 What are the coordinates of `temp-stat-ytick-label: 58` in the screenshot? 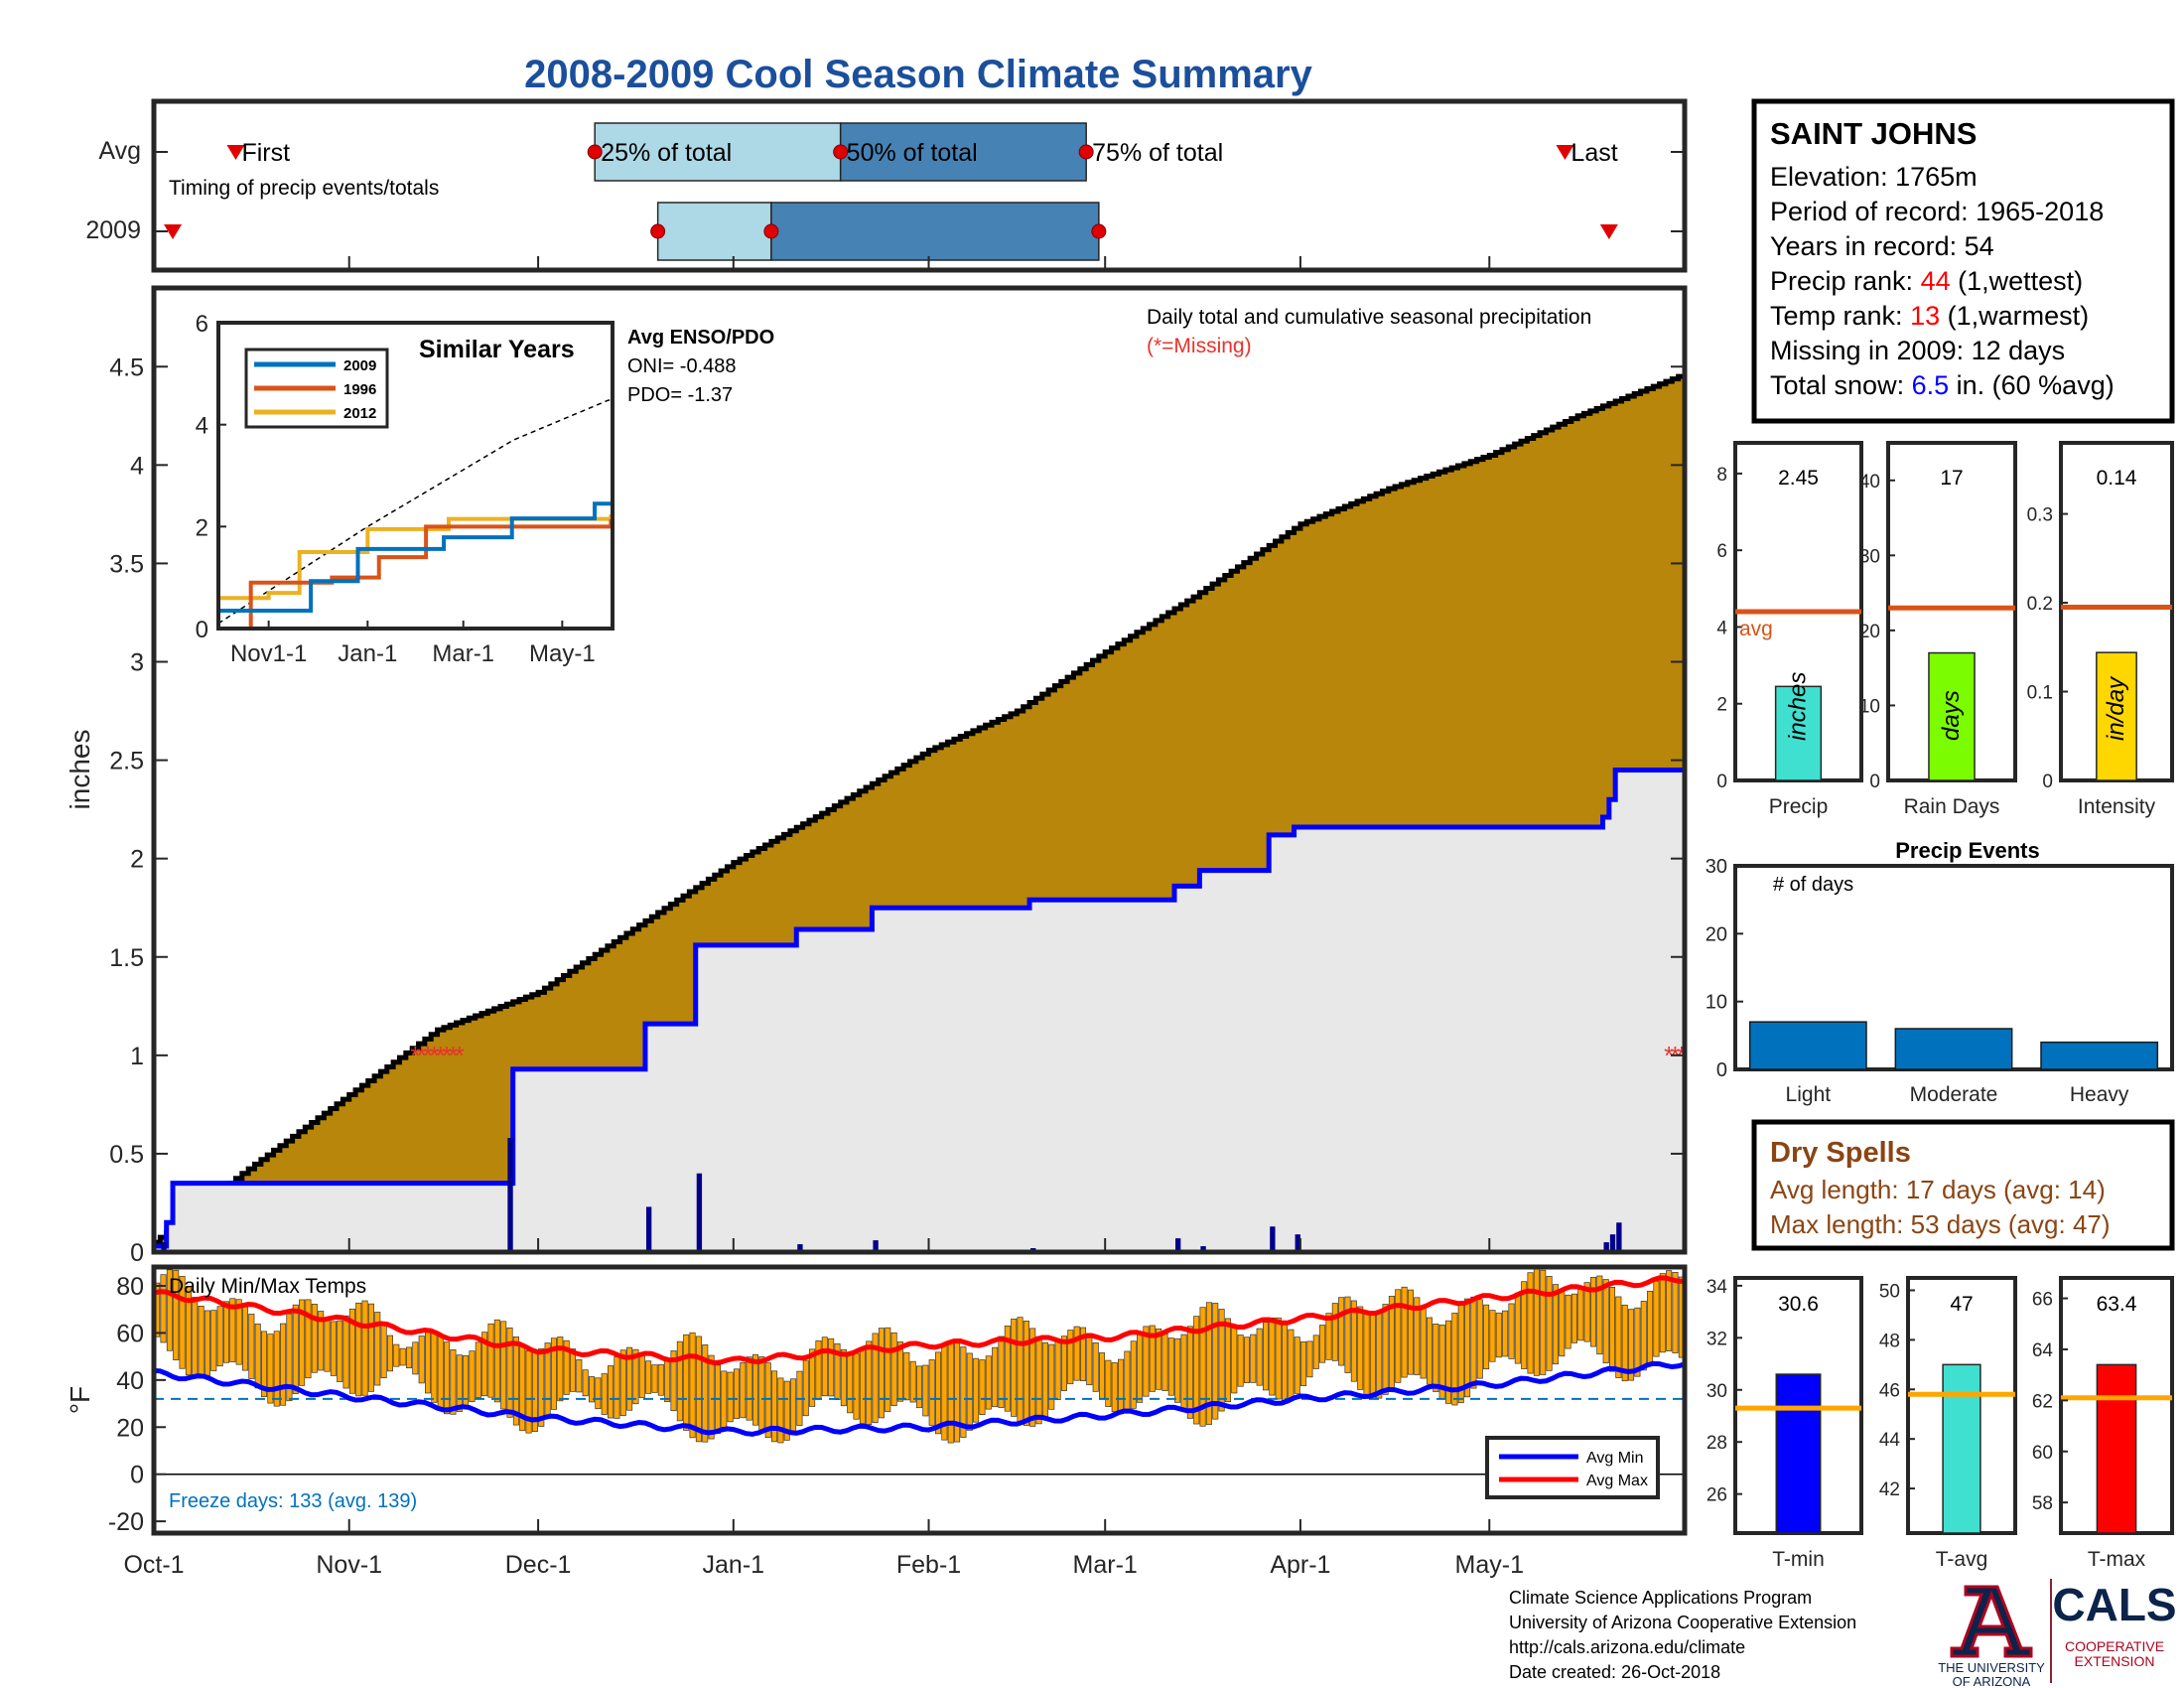 It's located at (2042, 1503).